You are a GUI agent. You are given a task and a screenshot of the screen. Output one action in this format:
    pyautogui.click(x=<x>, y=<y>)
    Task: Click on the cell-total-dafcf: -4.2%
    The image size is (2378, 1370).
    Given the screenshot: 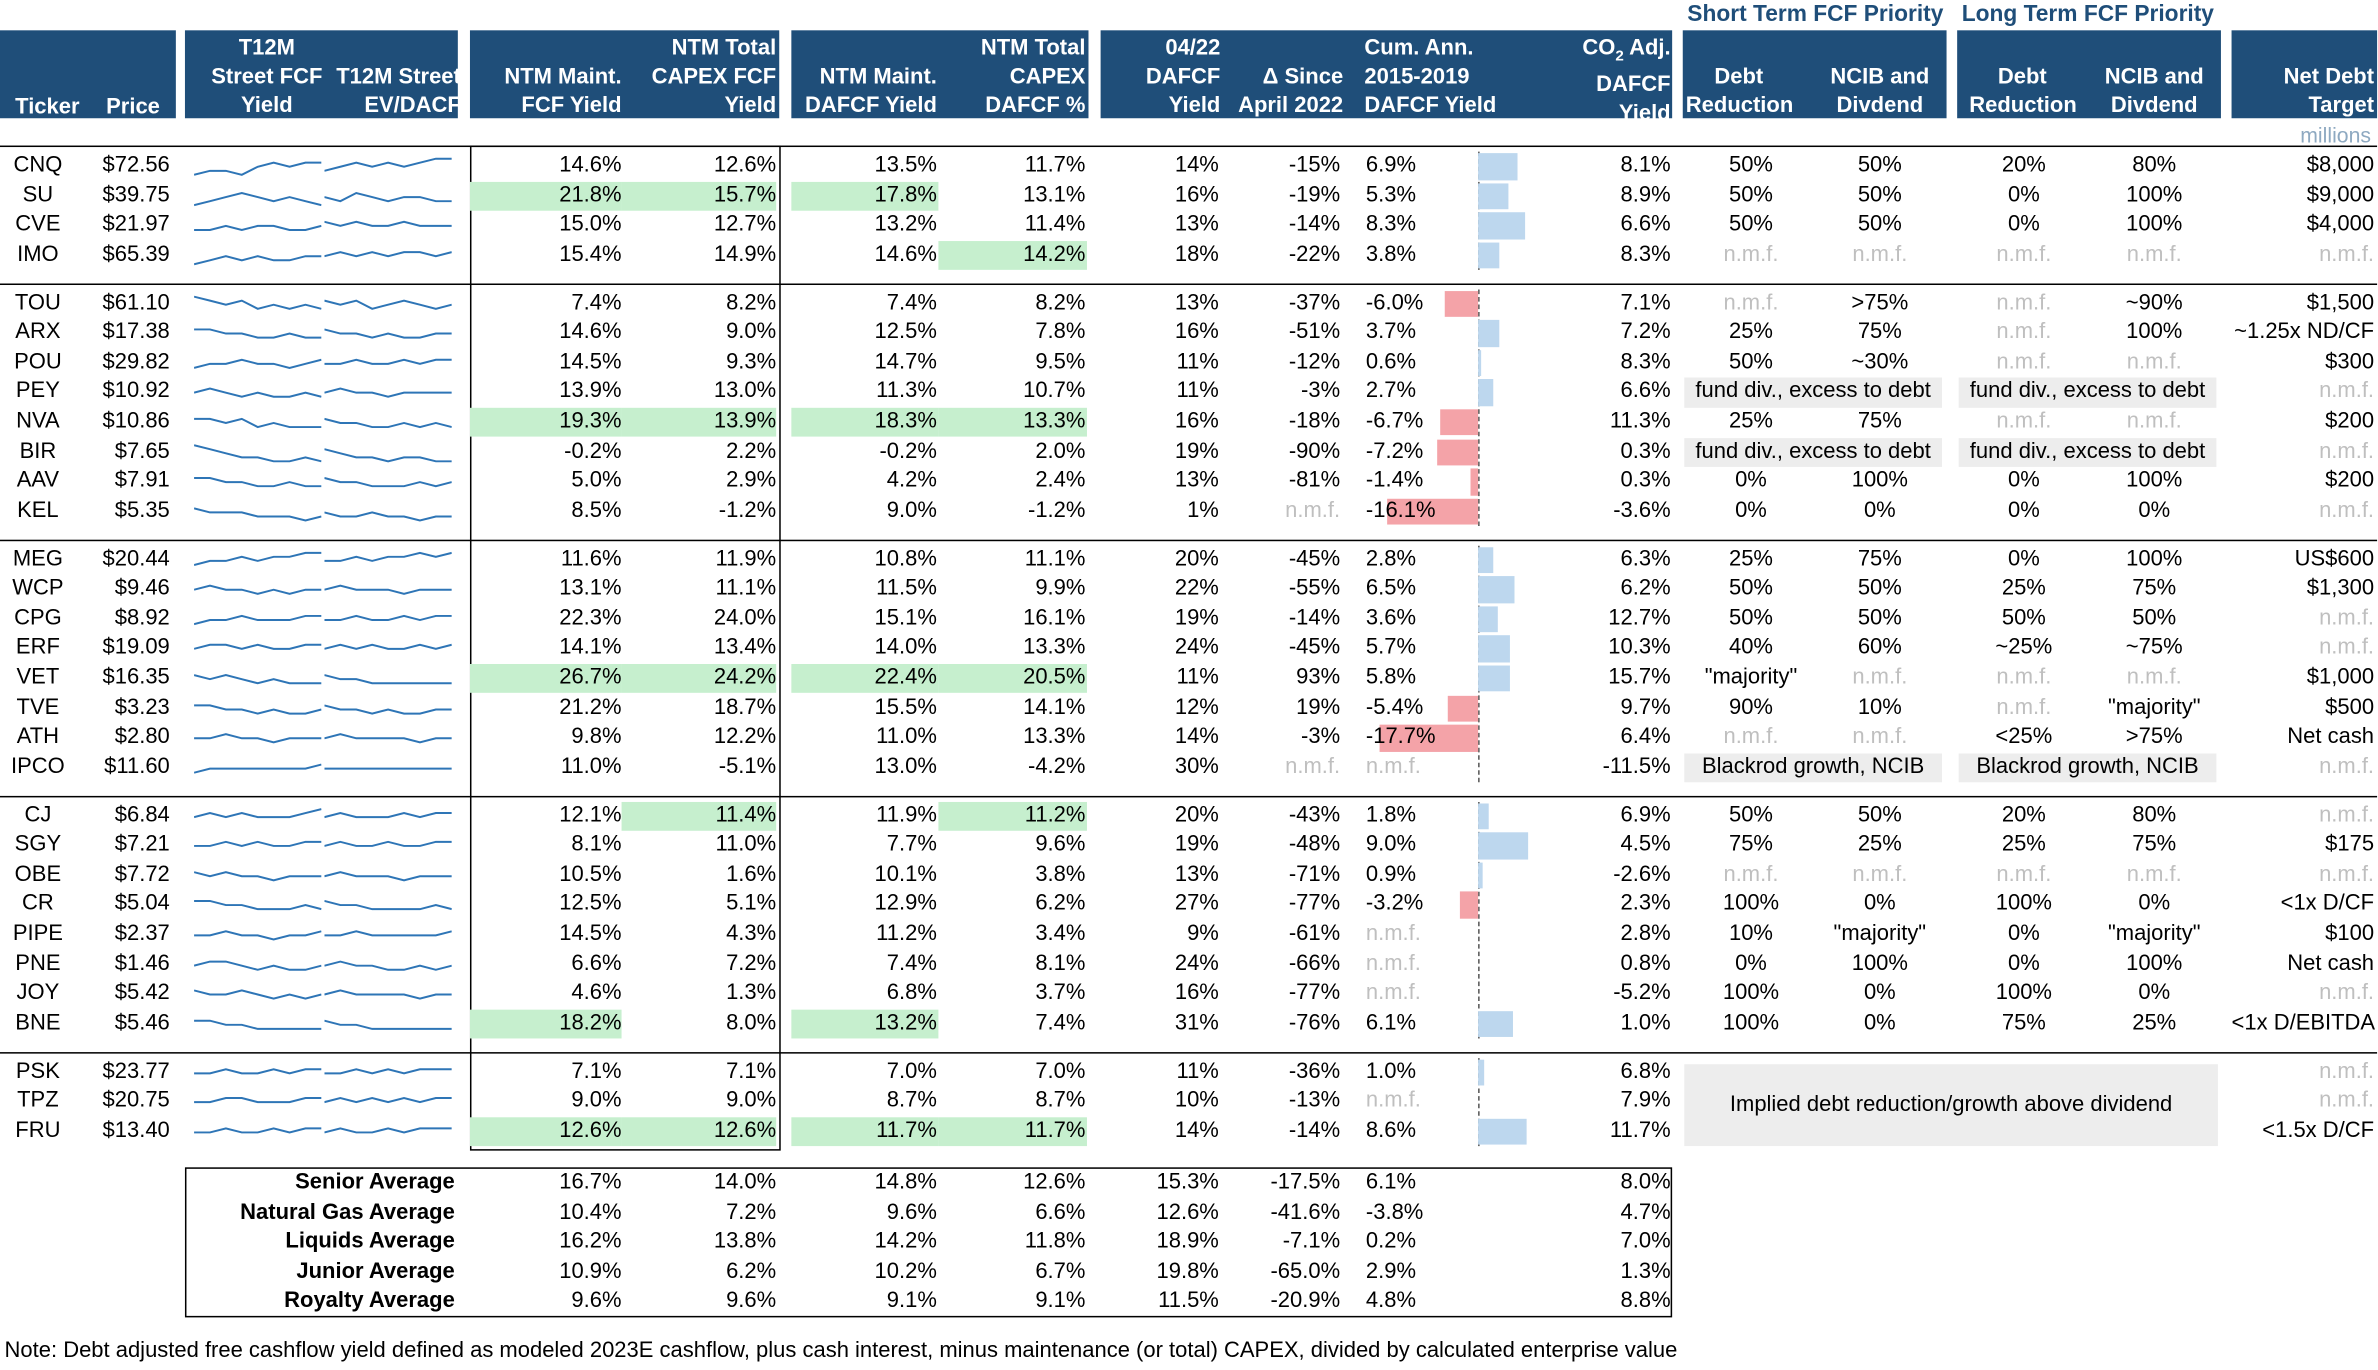 What is the action you would take?
    pyautogui.click(x=1057, y=766)
    